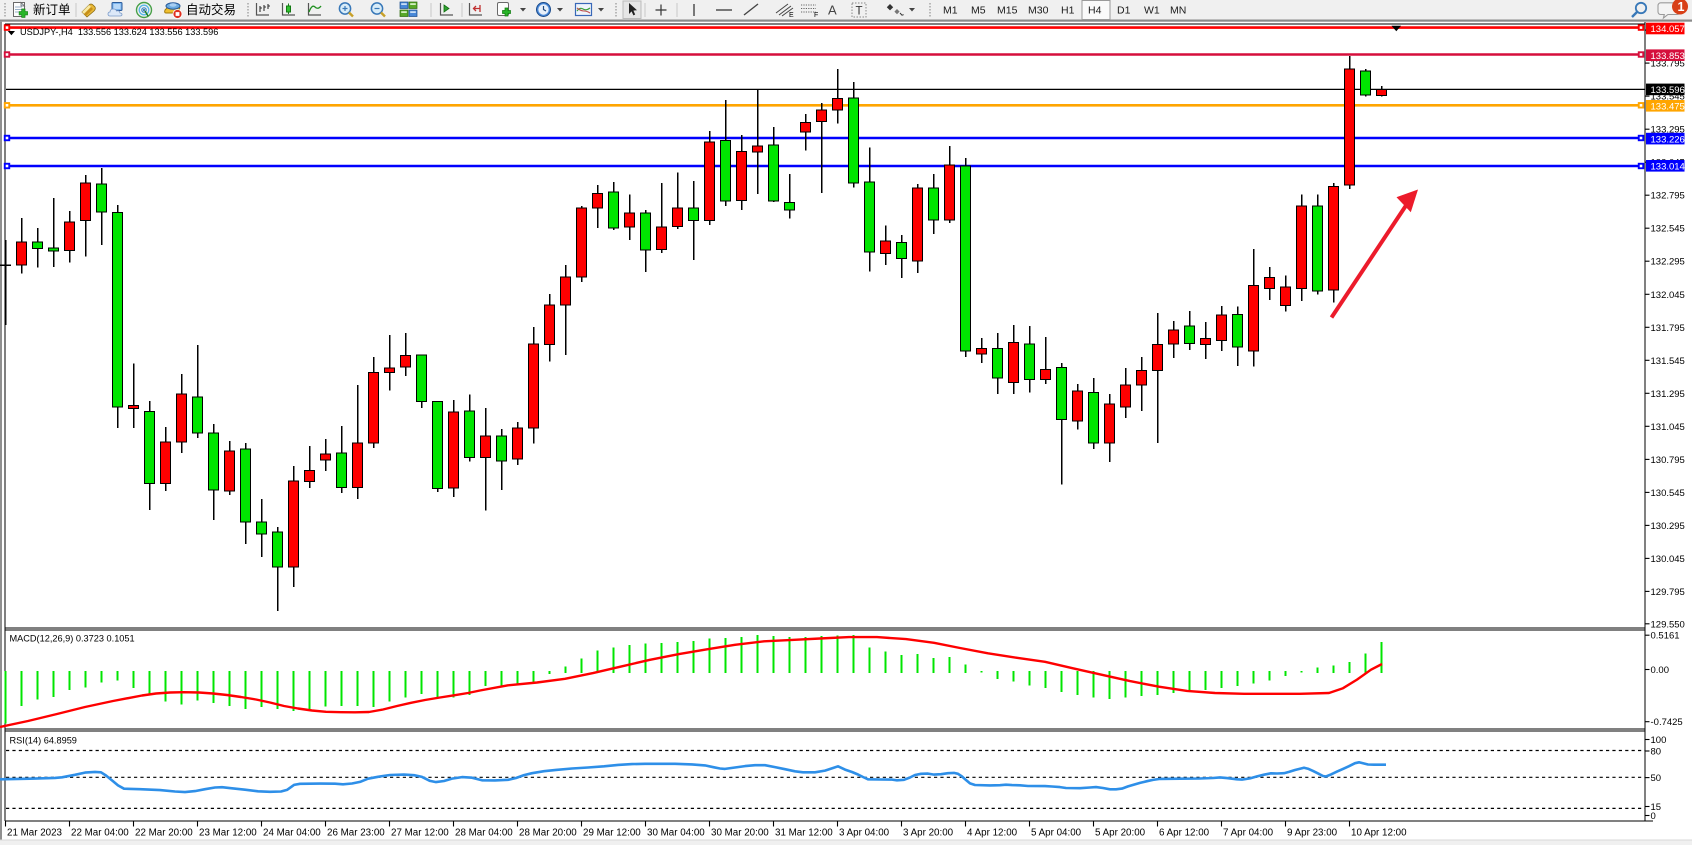  Describe the element at coordinates (52, 9) in the screenshot. I see `svg-text: 新订单` at that location.